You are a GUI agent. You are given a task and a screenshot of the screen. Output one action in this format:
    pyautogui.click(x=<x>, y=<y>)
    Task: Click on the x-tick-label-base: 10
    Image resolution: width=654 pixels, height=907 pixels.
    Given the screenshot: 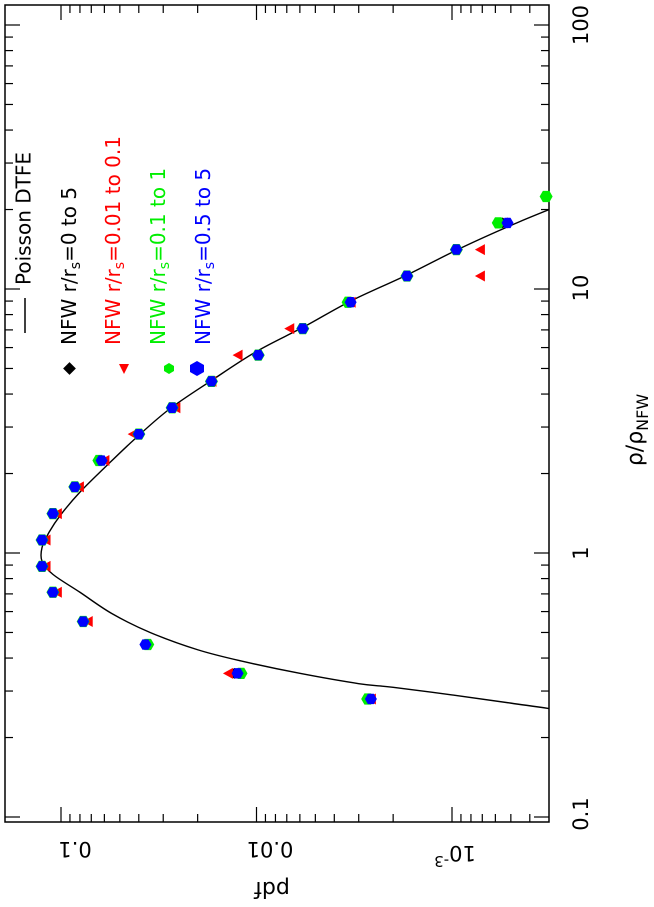 What is the action you would take?
    pyautogui.click(x=462, y=853)
    